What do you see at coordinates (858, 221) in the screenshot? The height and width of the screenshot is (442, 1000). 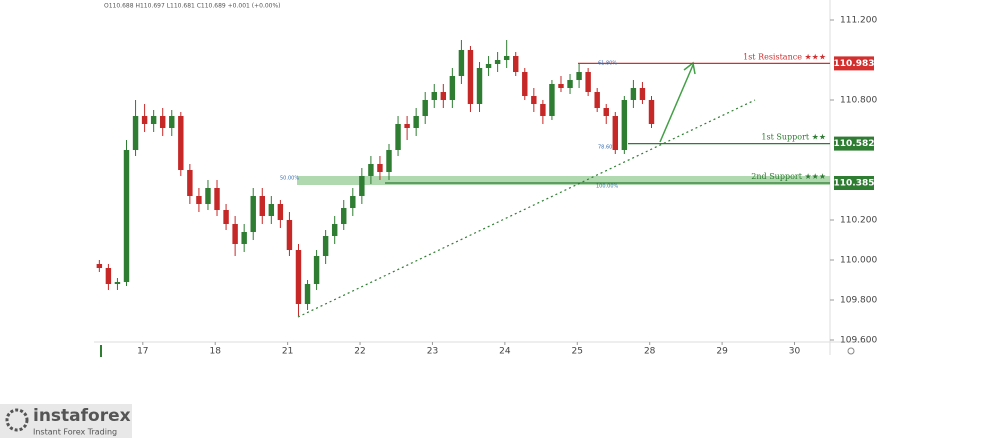 I see `y-tick-label: 110.200` at bounding box center [858, 221].